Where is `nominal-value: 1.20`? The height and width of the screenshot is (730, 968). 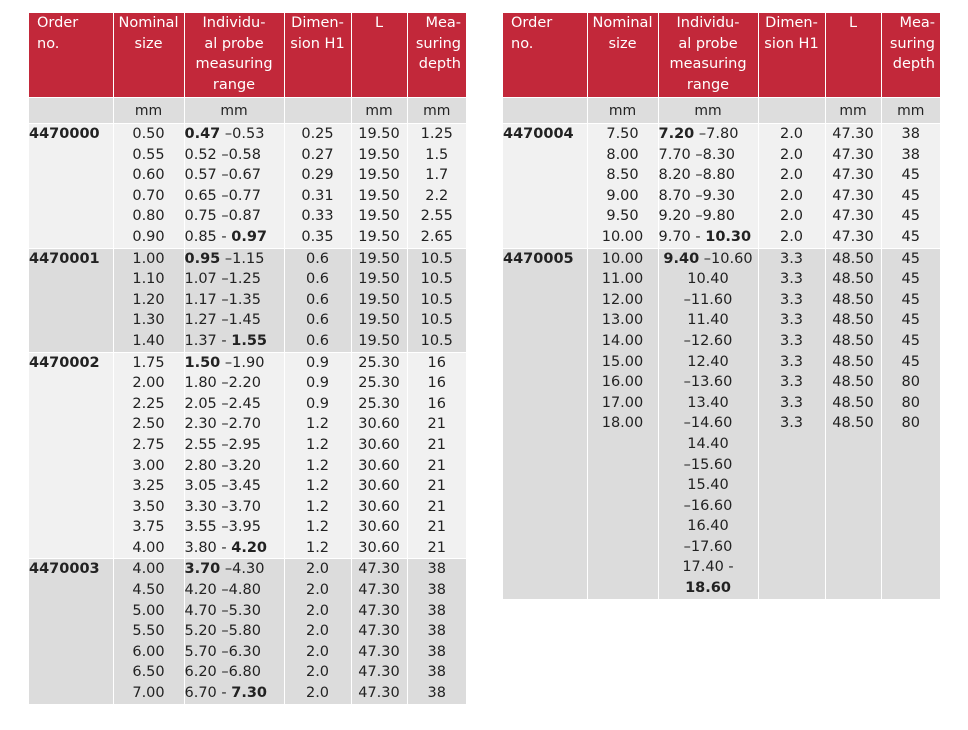 nominal-value: 1.20 is located at coordinates (148, 299).